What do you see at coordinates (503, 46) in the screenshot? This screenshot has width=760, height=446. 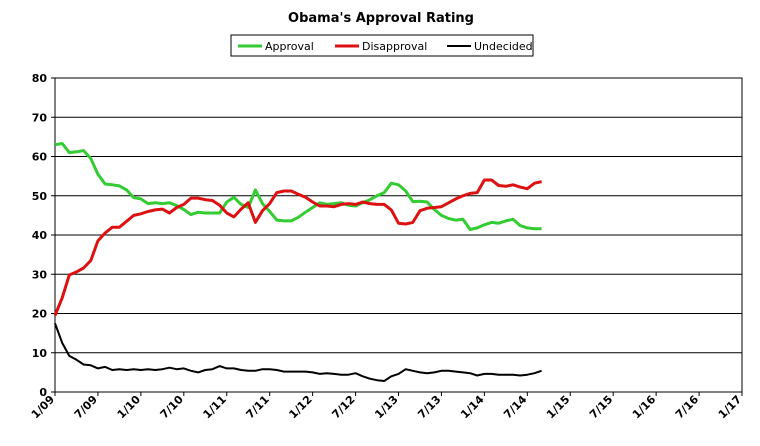 I see `legend-label-undecided: Undecided` at bounding box center [503, 46].